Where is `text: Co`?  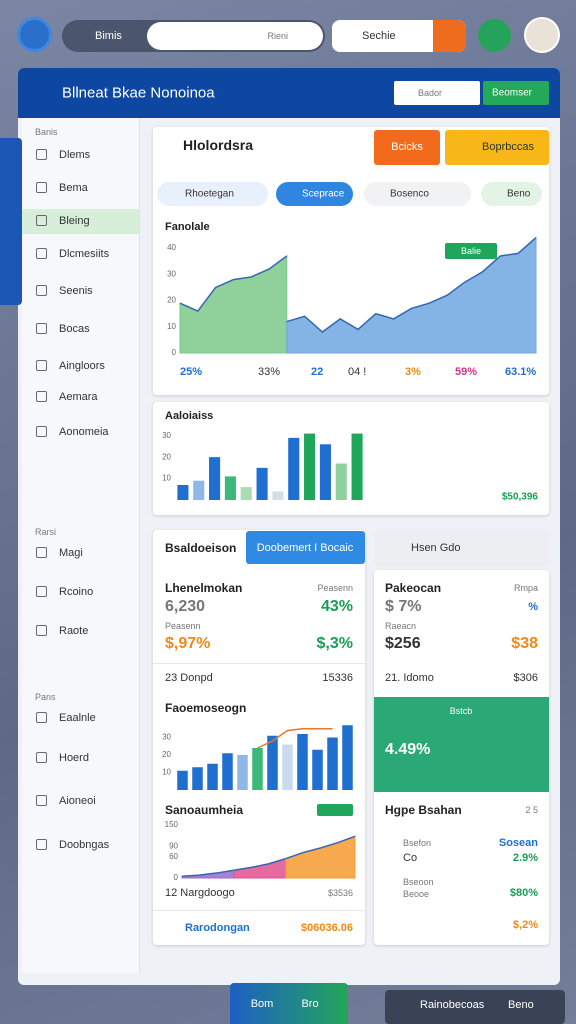
text: Co is located at coordinates (410, 858).